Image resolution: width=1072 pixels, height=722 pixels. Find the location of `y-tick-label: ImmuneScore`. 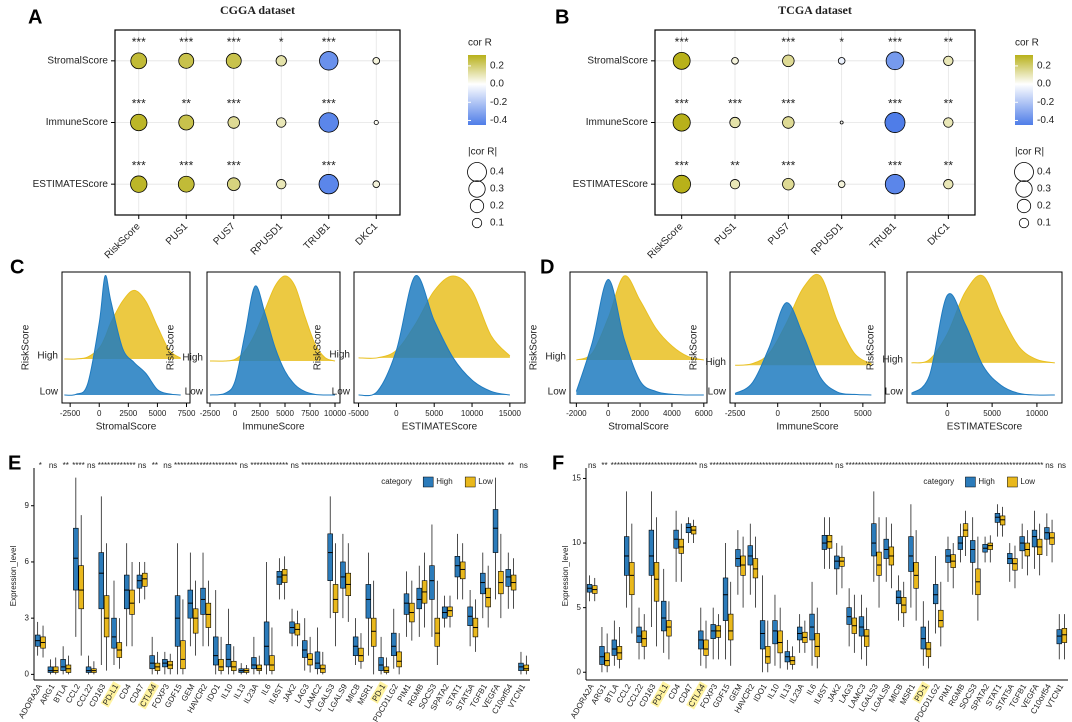

y-tick-label: ImmuneScore is located at coordinates (617, 122).